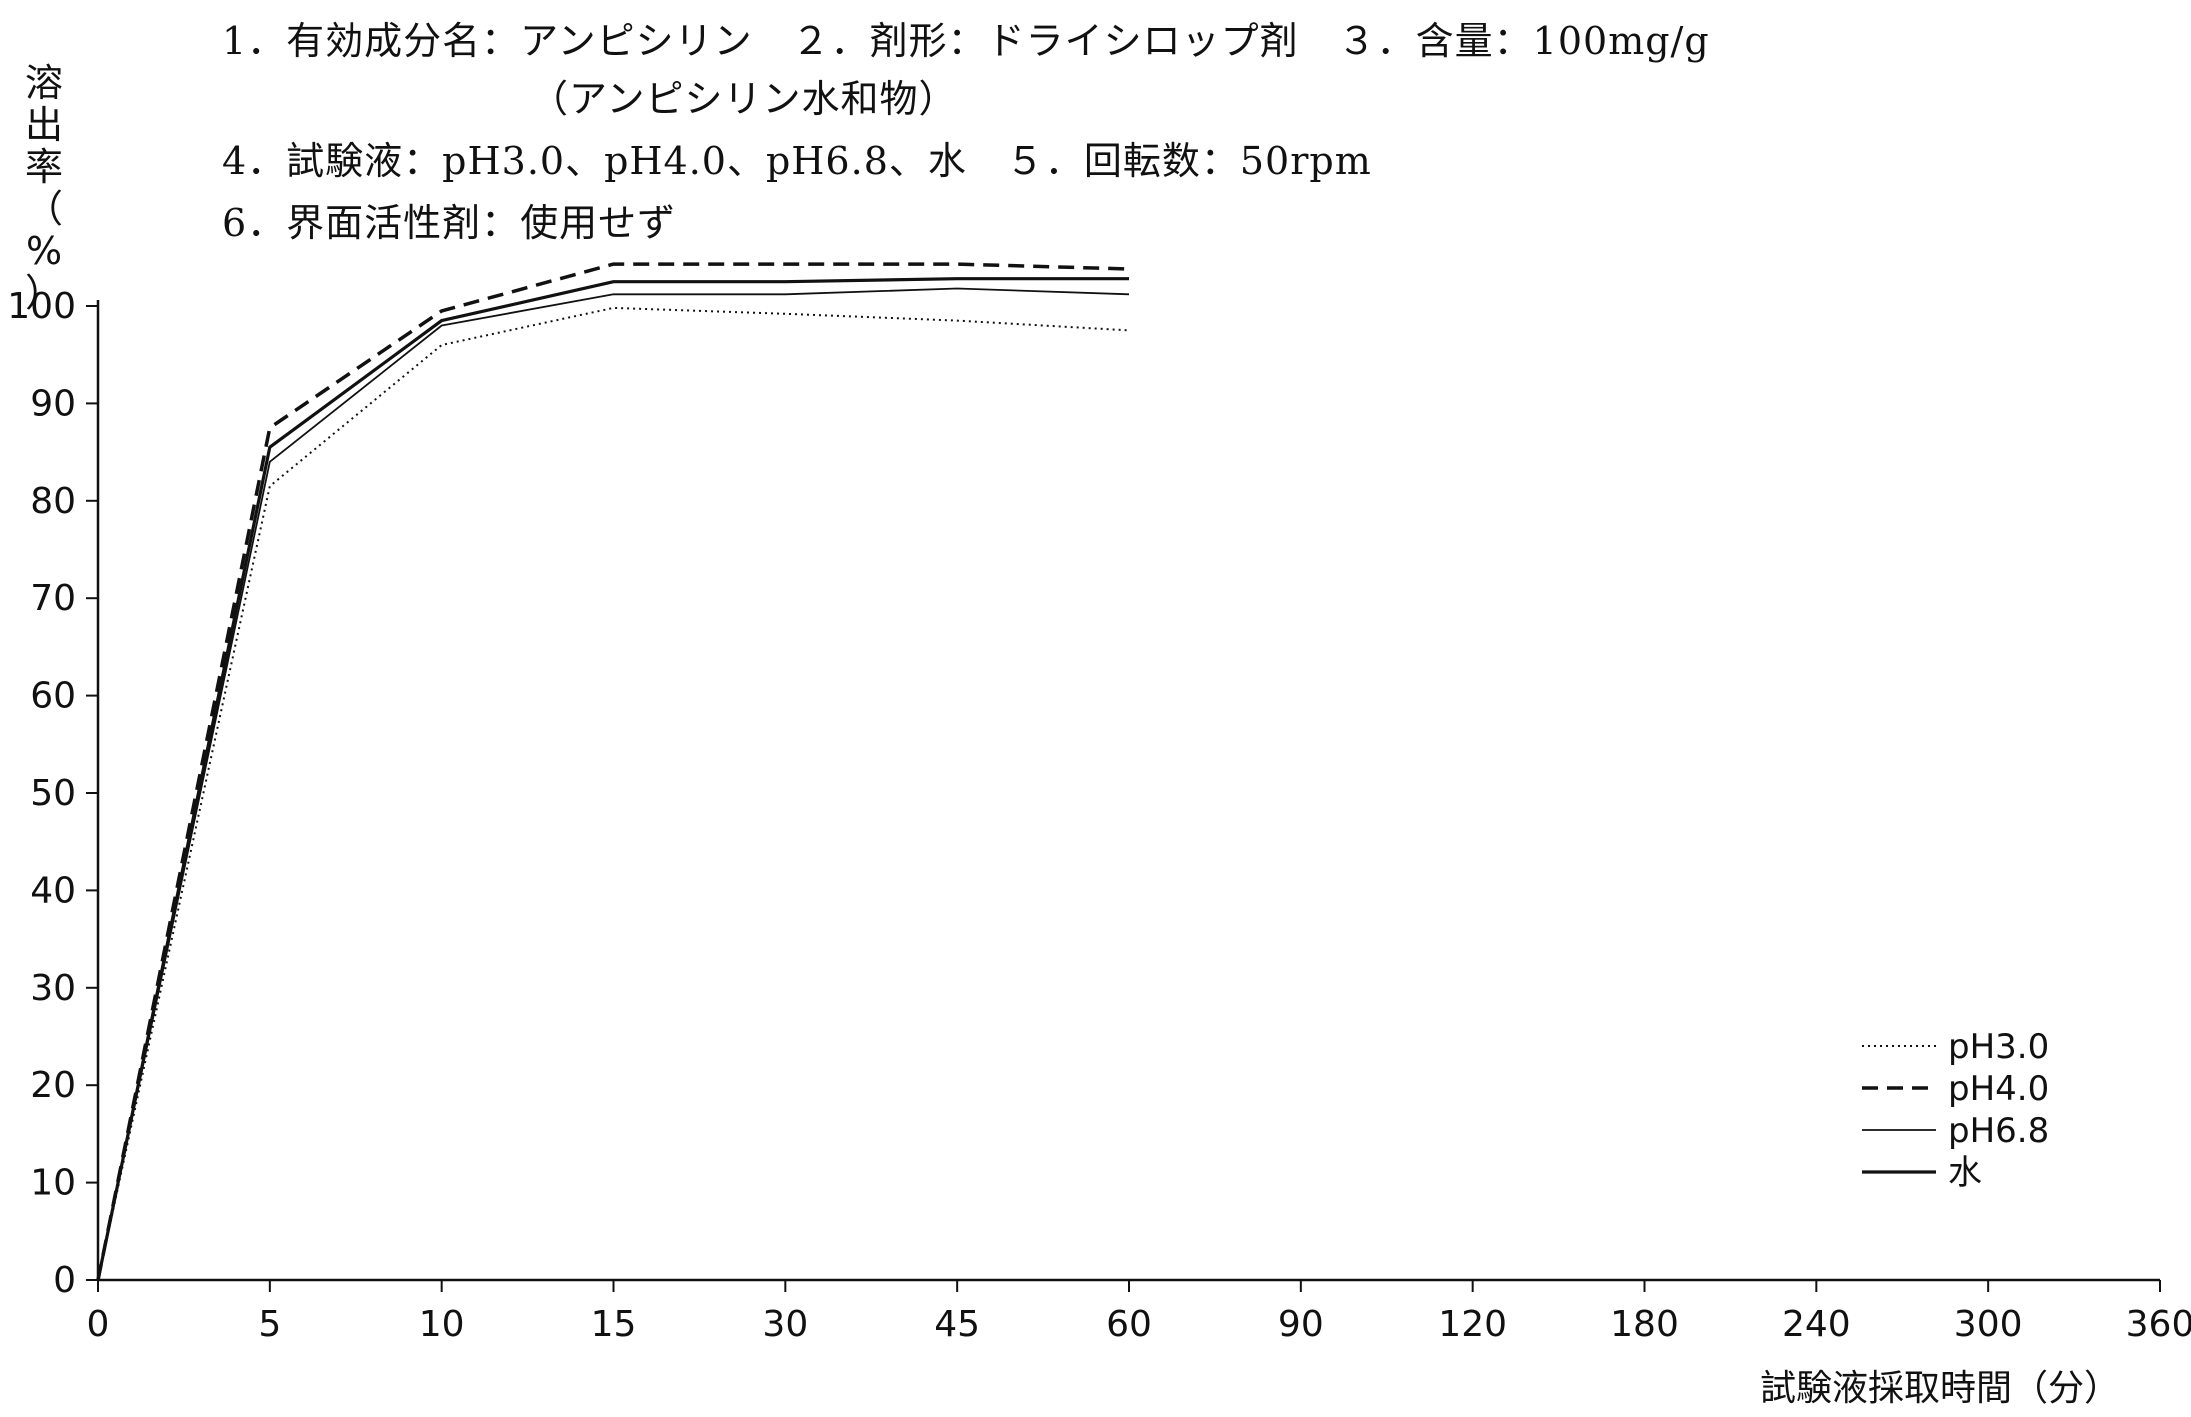  What do you see at coordinates (1940, 1388) in the screenshot?
I see `x-axis-label: 試験液採取時間（分）` at bounding box center [1940, 1388].